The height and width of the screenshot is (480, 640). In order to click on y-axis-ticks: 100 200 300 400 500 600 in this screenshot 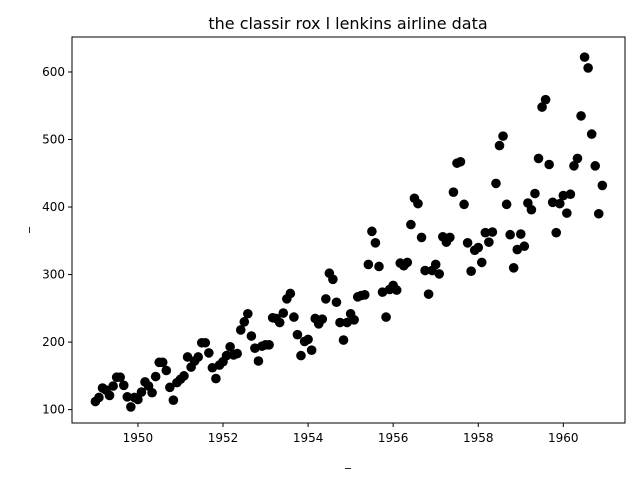, I will do `click(57, 241)`.